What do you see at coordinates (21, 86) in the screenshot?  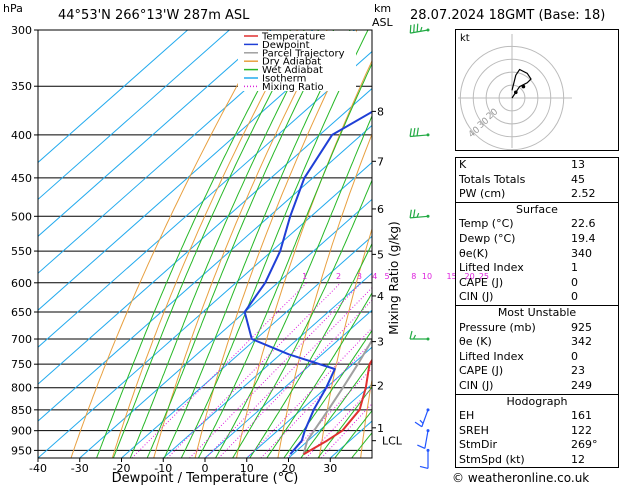 I see `pressure-tick-label: 350` at bounding box center [21, 86].